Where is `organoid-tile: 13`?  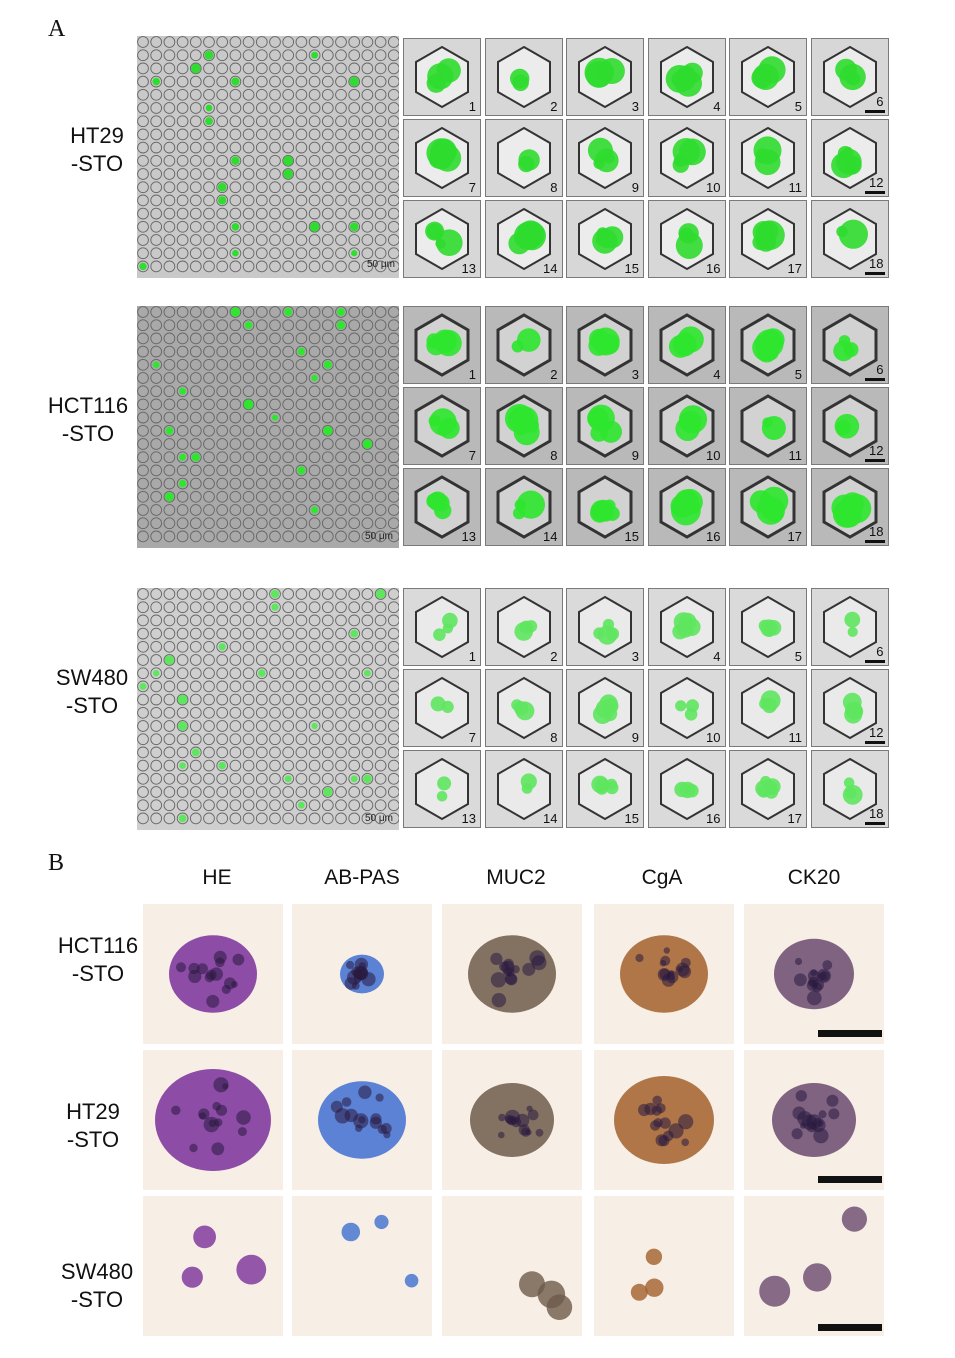 organoid-tile: 13 is located at coordinates (442, 789).